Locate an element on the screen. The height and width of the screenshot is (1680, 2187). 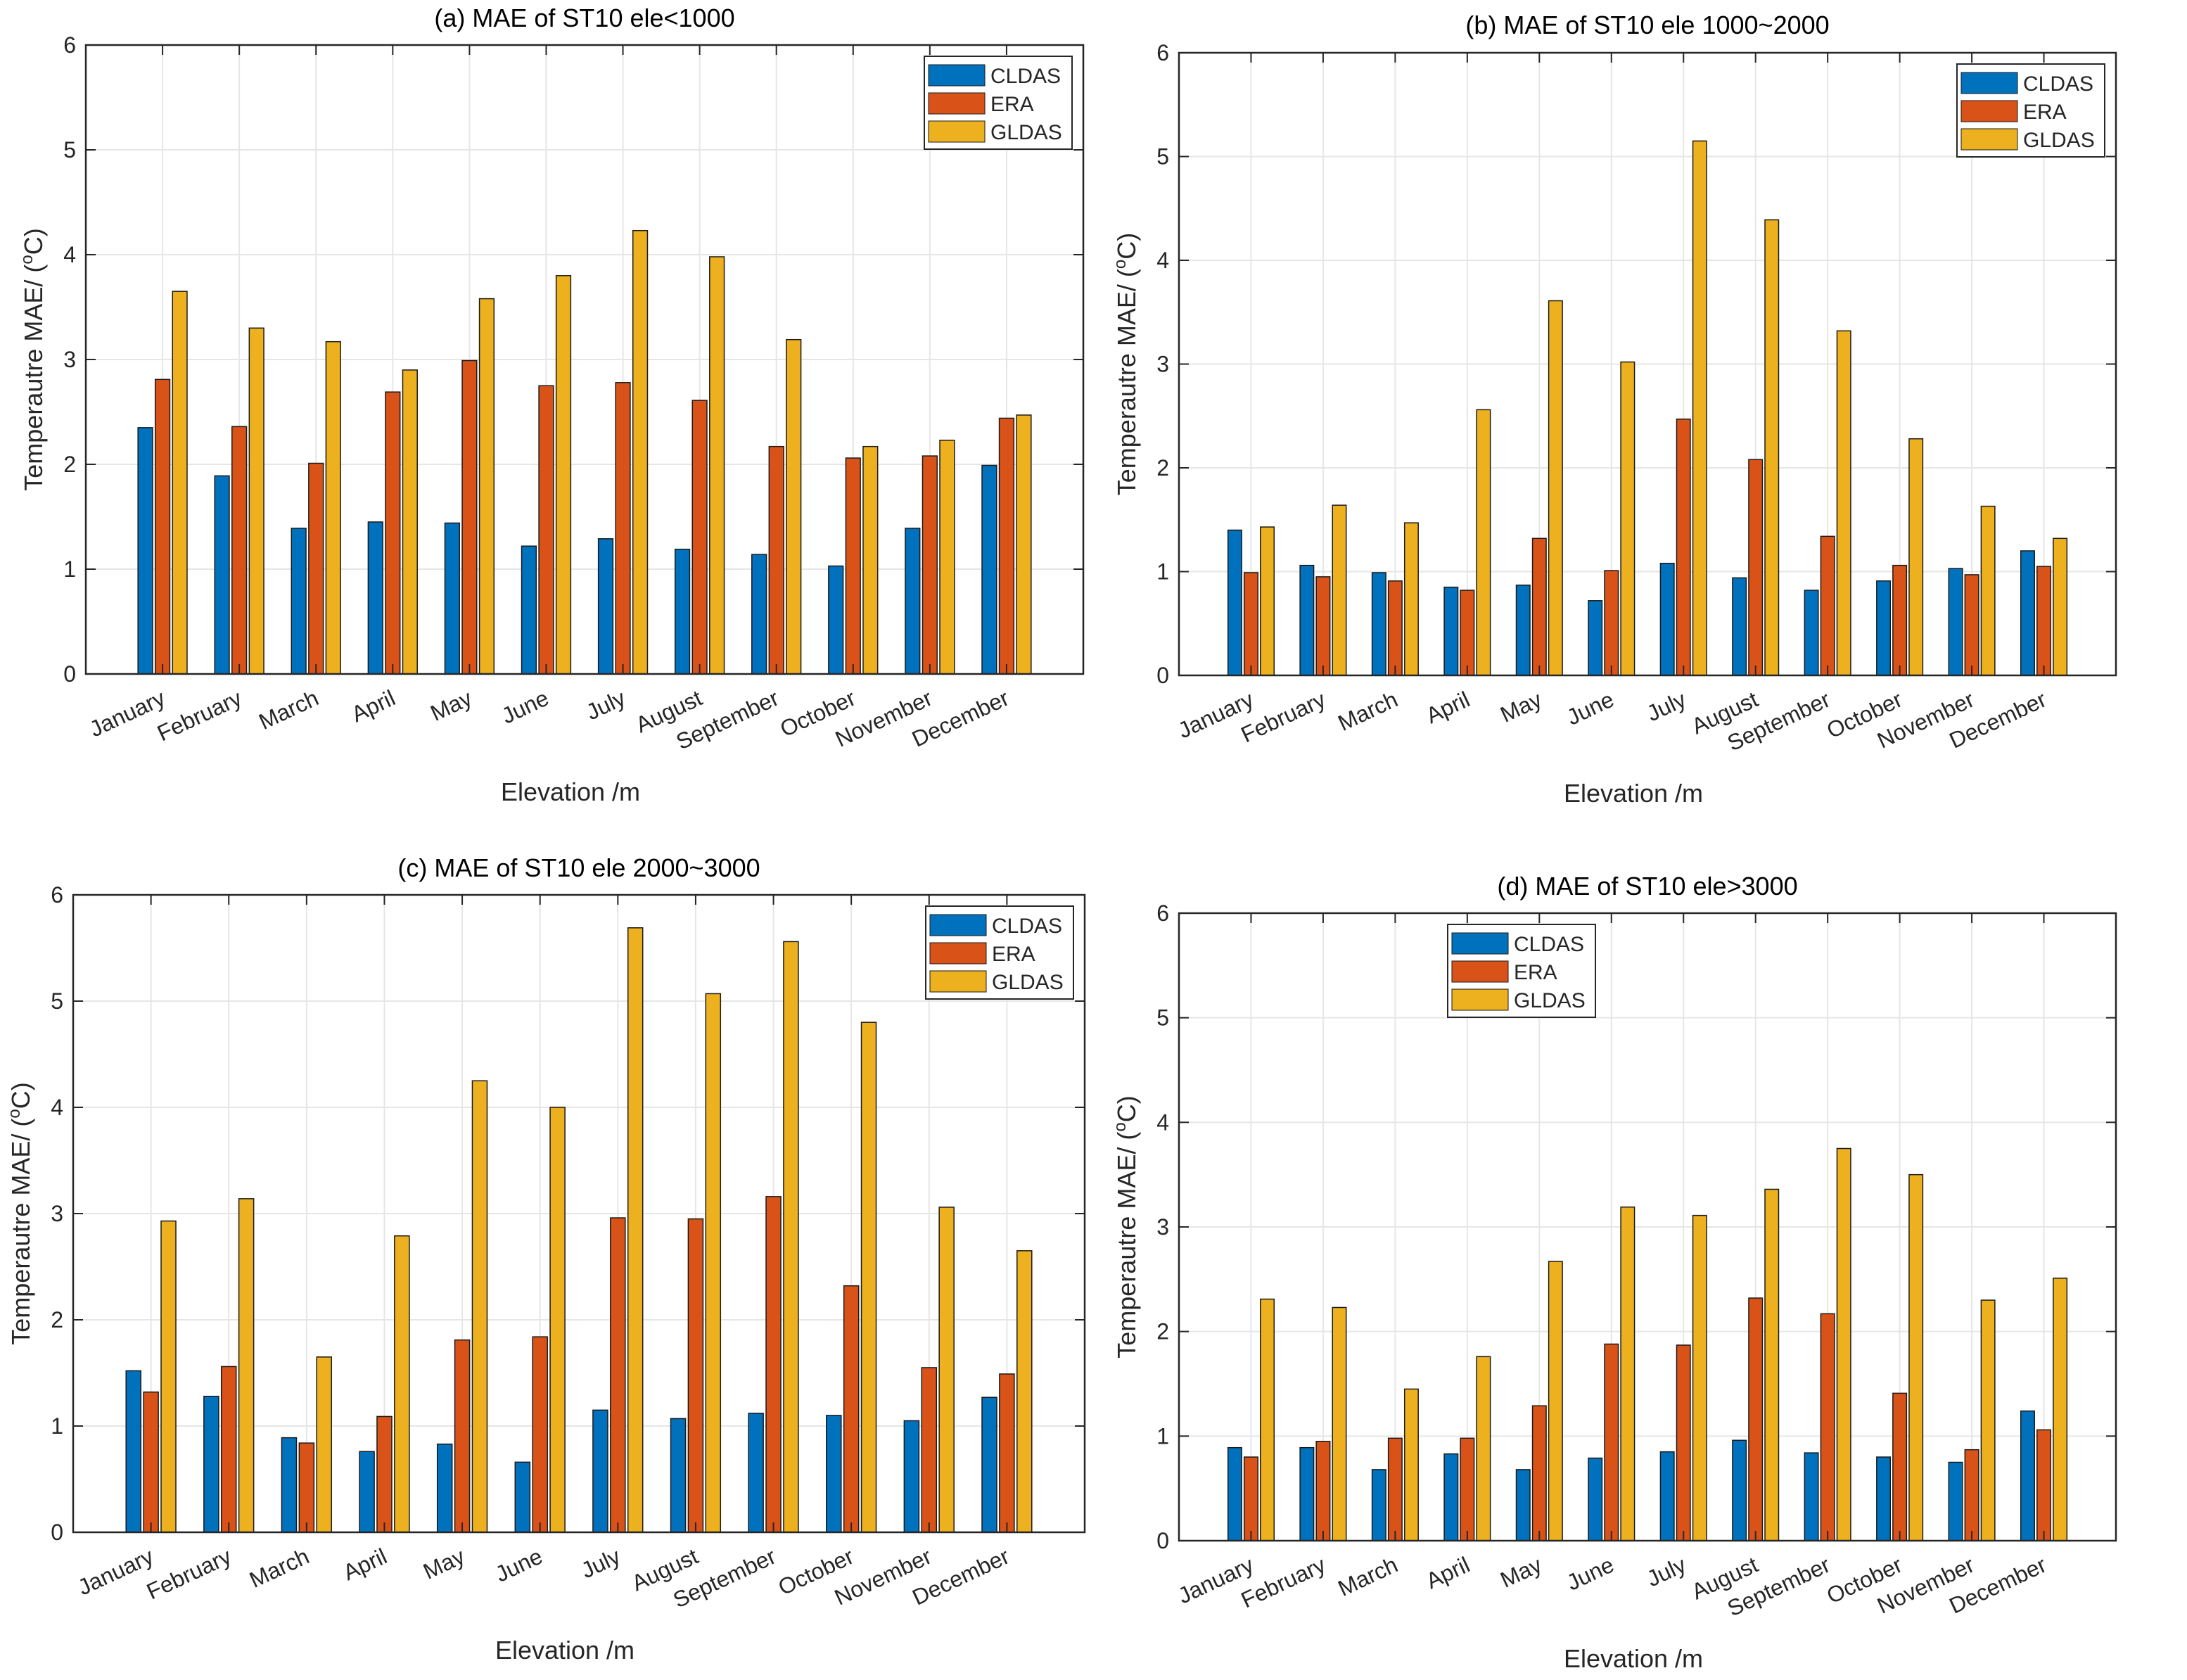
y-tick-label: 4 is located at coordinates (69, 255).